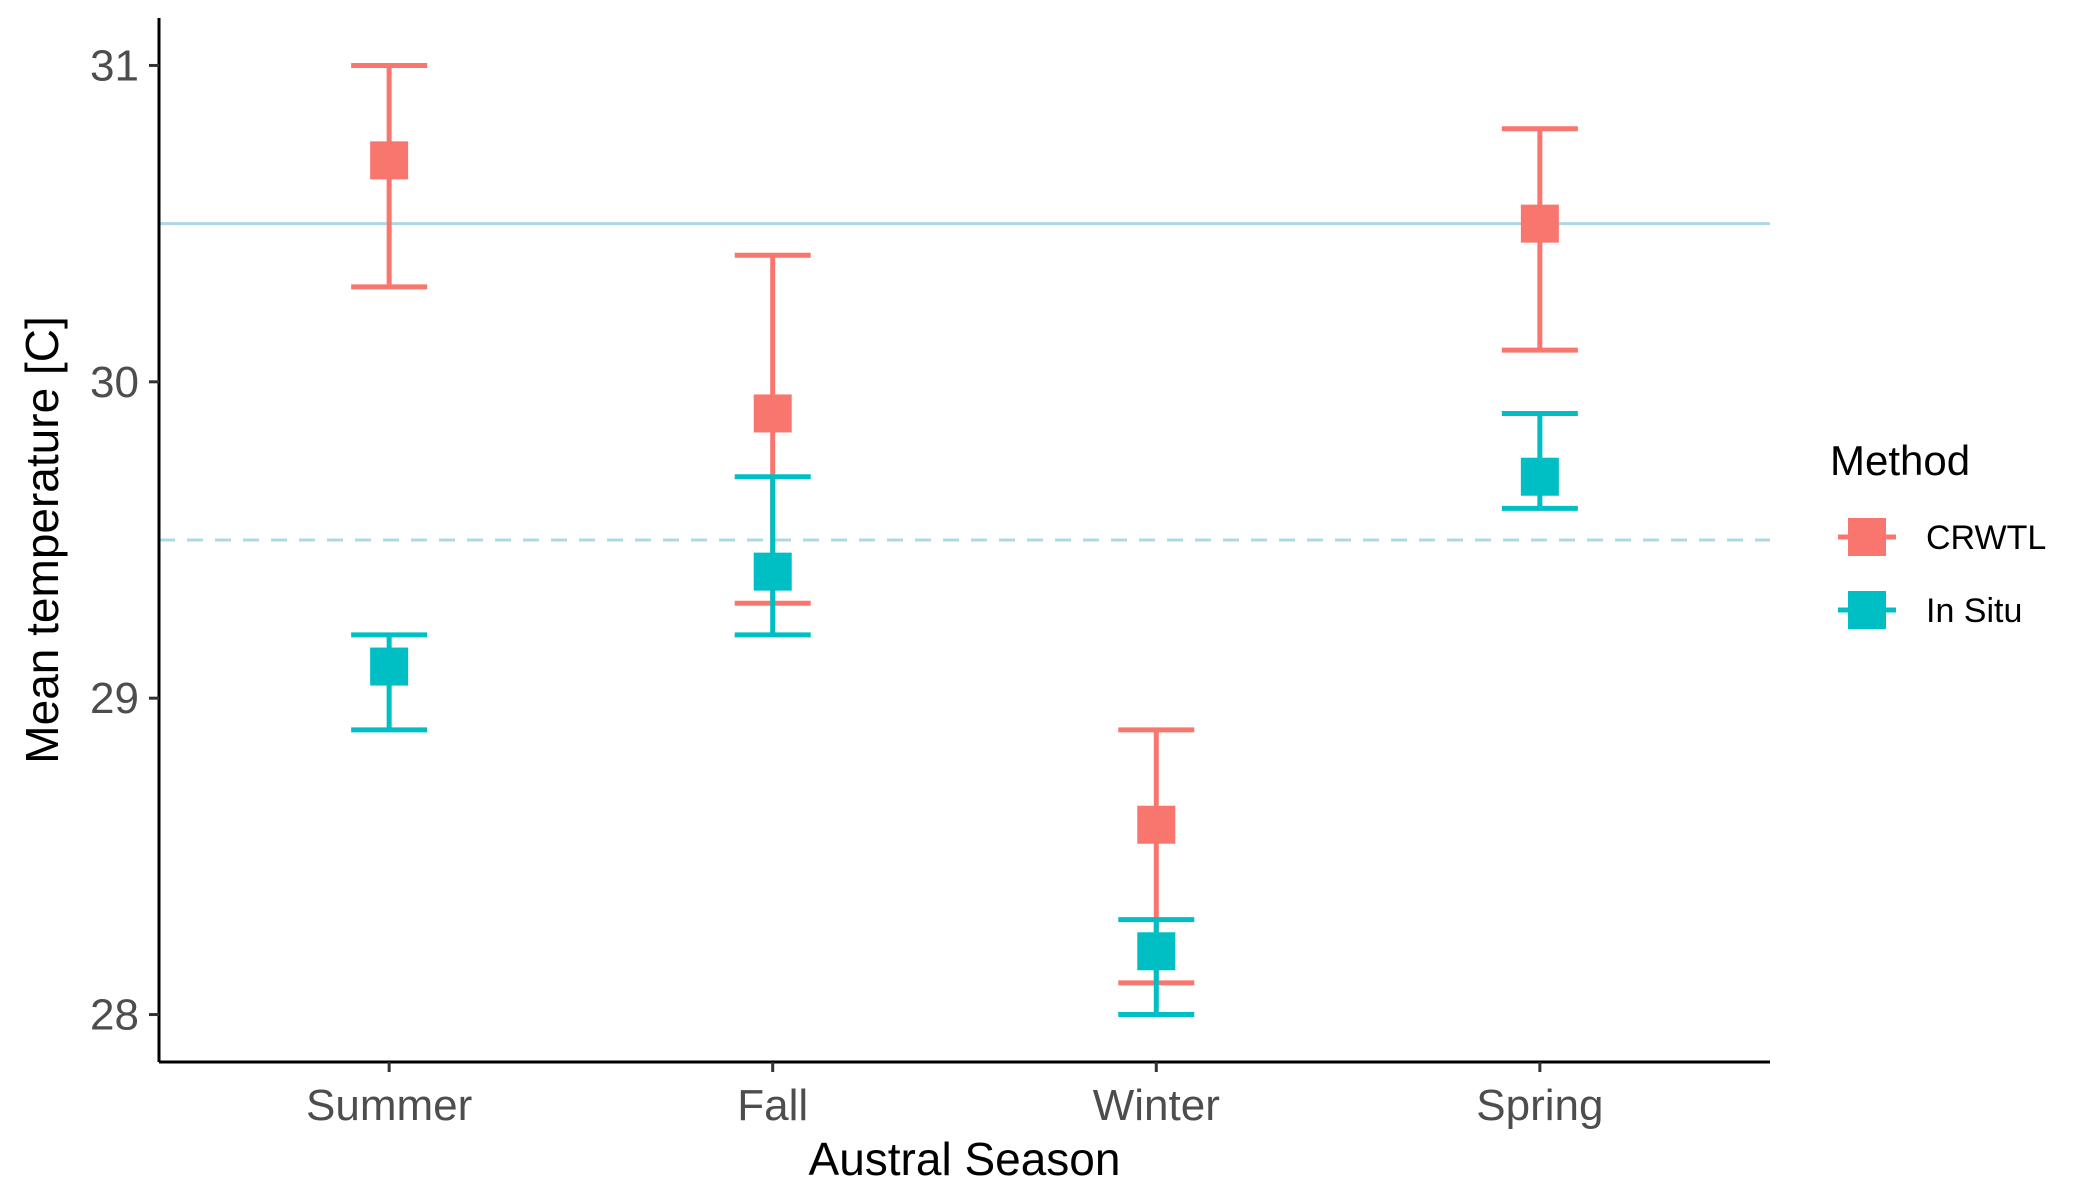 This screenshot has height=1200, width=2100. What do you see at coordinates (772, 571) in the screenshot?
I see `point-in-situ-fall` at bounding box center [772, 571].